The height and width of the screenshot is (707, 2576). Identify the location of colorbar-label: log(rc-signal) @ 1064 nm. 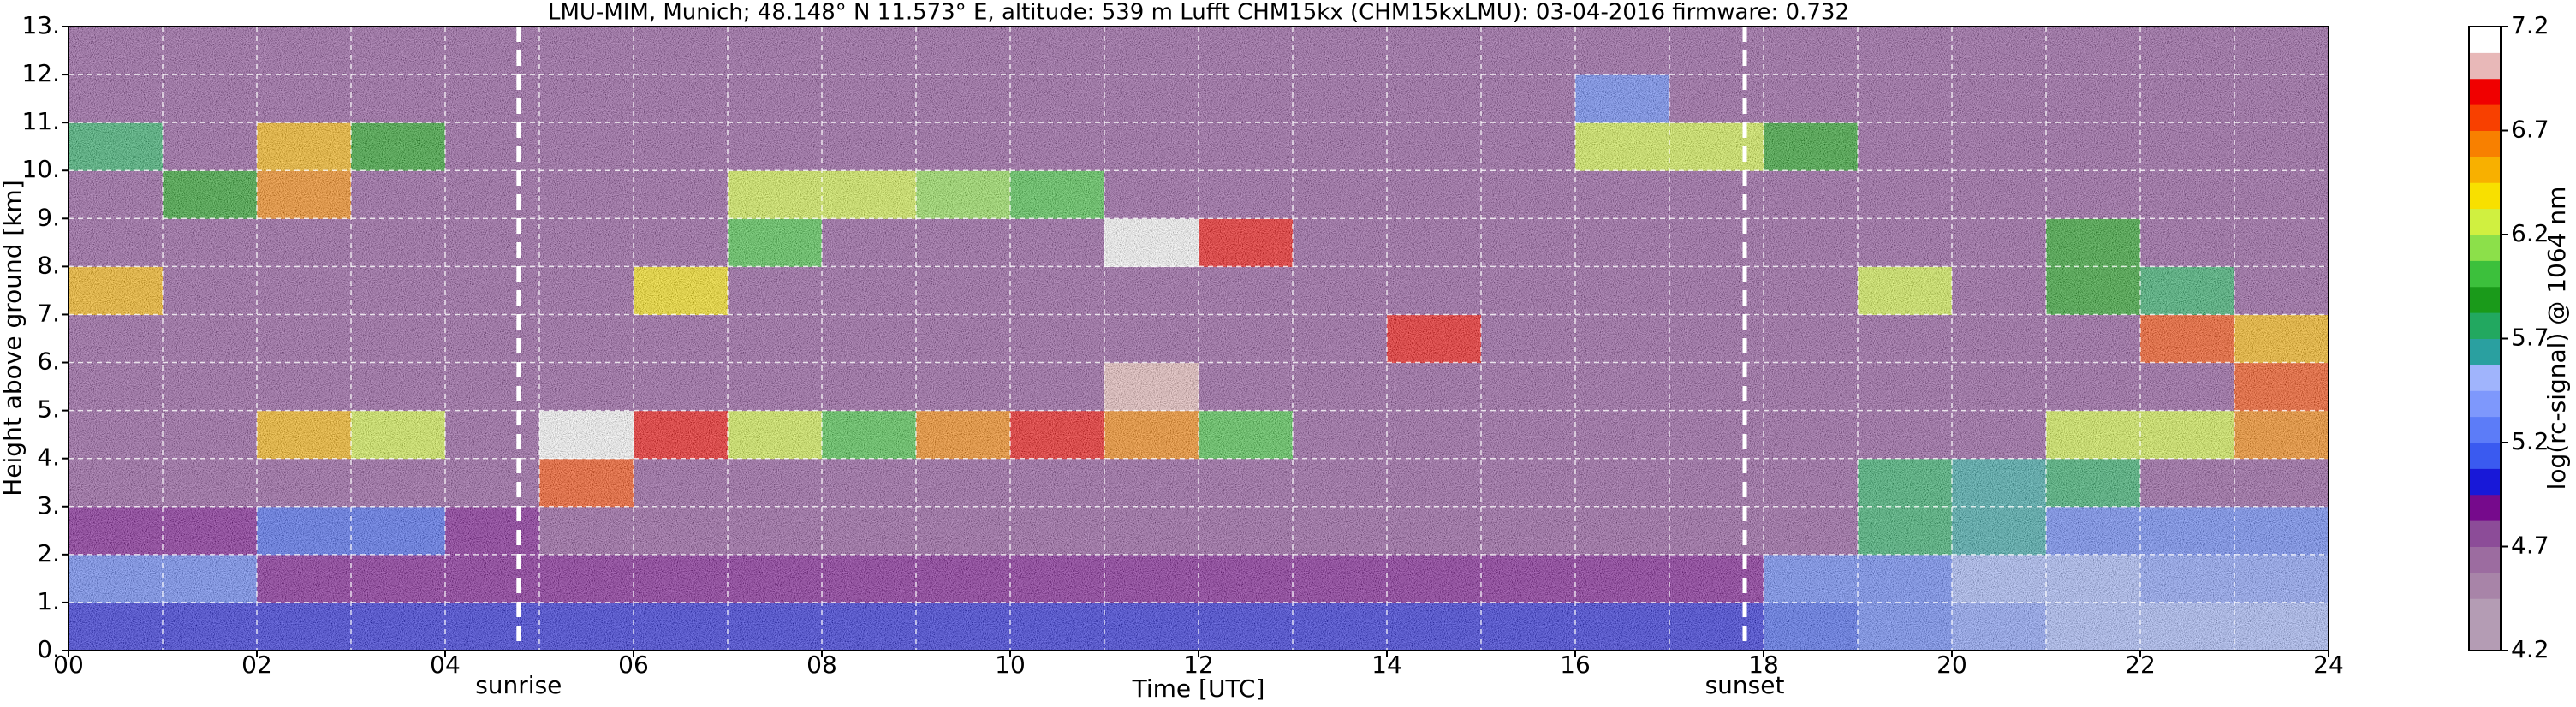
(2557, 338).